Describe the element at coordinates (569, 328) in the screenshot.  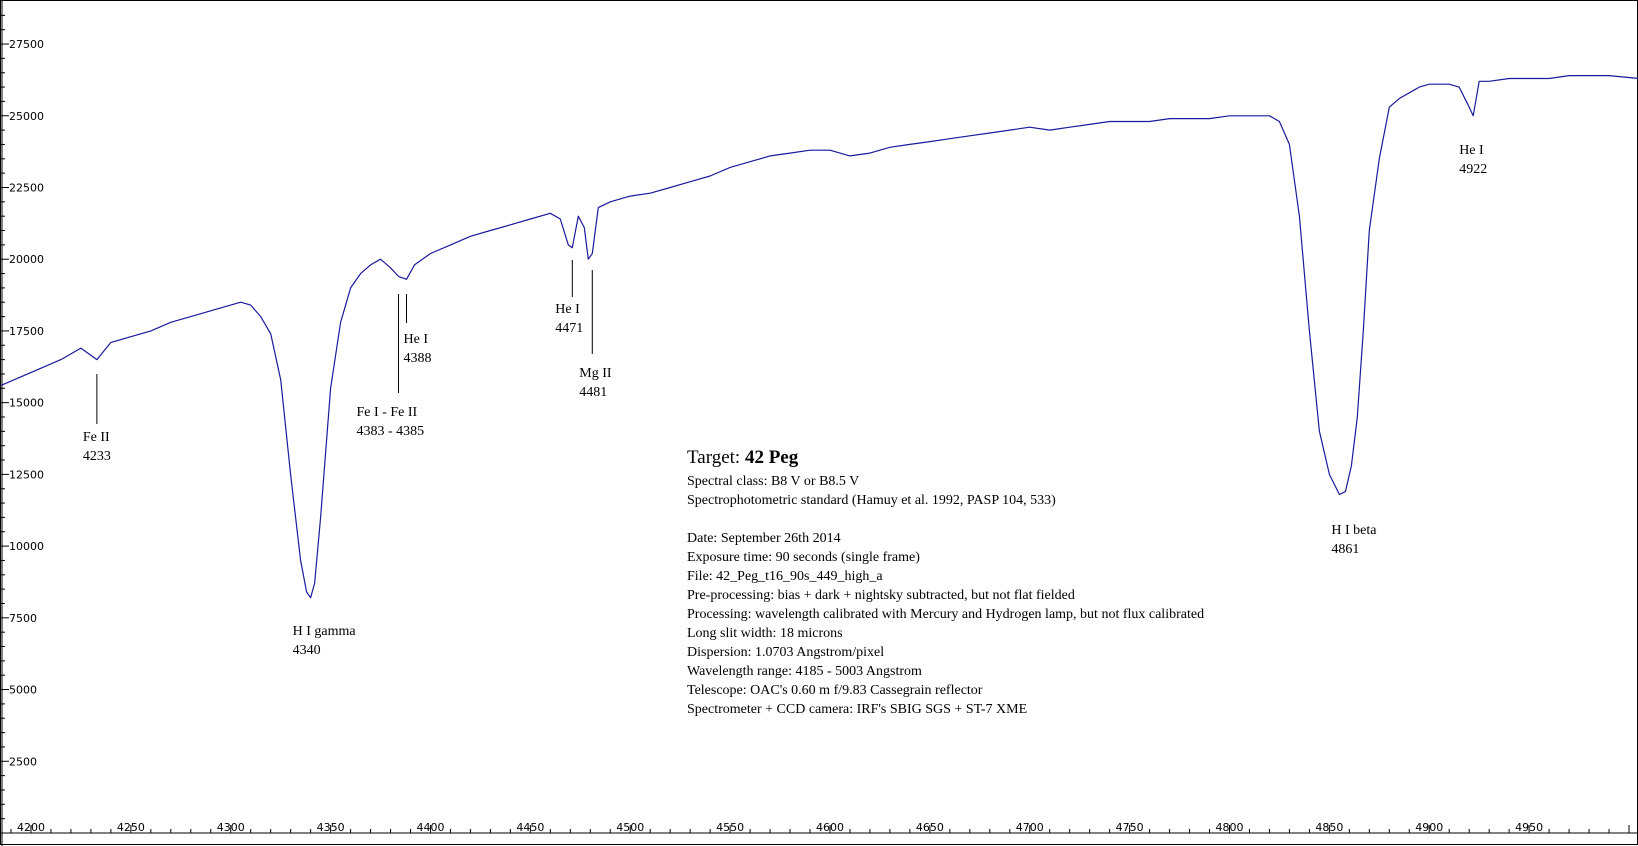
I see `annotation-wavelength: 4471` at that location.